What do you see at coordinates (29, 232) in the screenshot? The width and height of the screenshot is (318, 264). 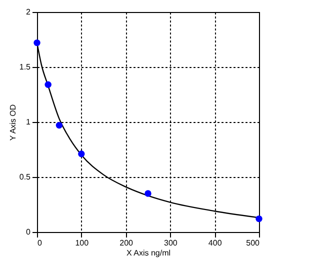 I see `y-tick-label: 0` at bounding box center [29, 232].